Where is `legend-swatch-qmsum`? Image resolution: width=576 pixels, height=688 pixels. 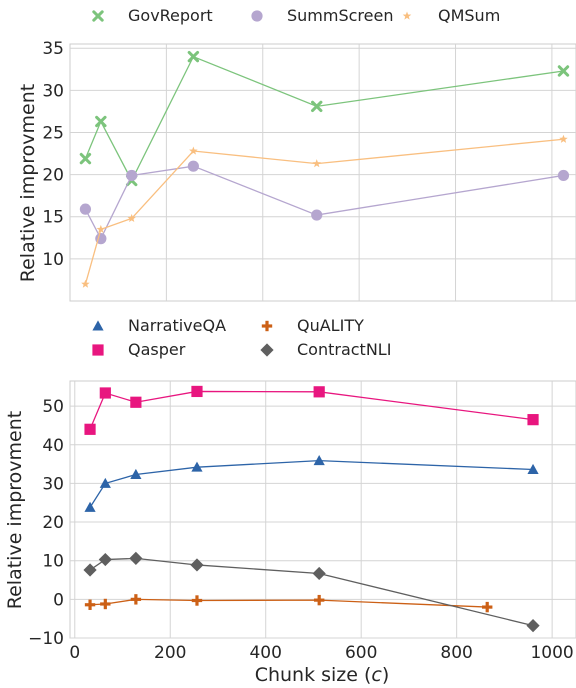 legend-swatch-qmsum is located at coordinates (407, 15).